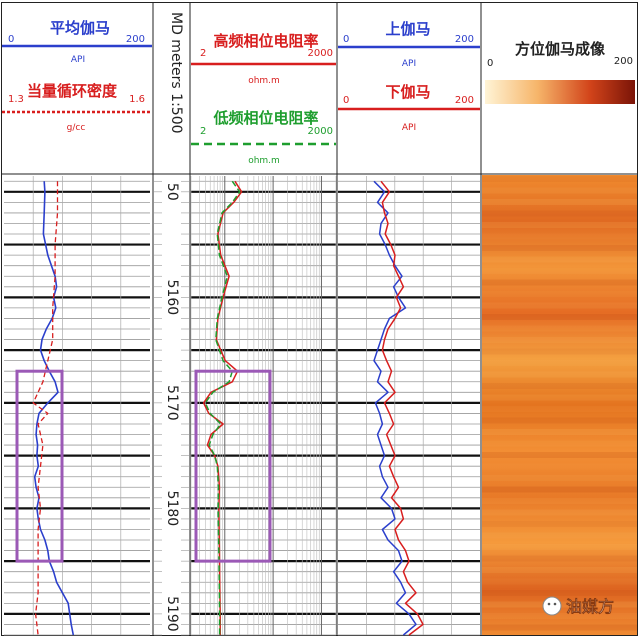 The width and height of the screenshot is (640, 637). I want to click on image-color-scale, so click(560, 92).